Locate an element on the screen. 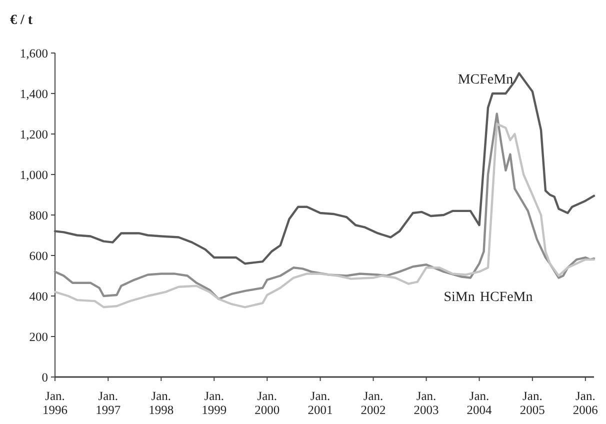  y-tick-label: 200 is located at coordinates (38, 337).